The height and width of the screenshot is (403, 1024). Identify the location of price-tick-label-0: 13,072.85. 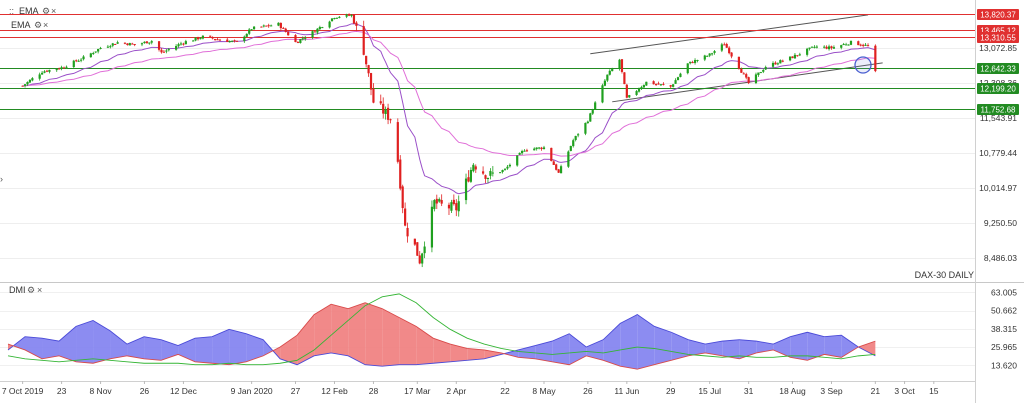
(998, 48).